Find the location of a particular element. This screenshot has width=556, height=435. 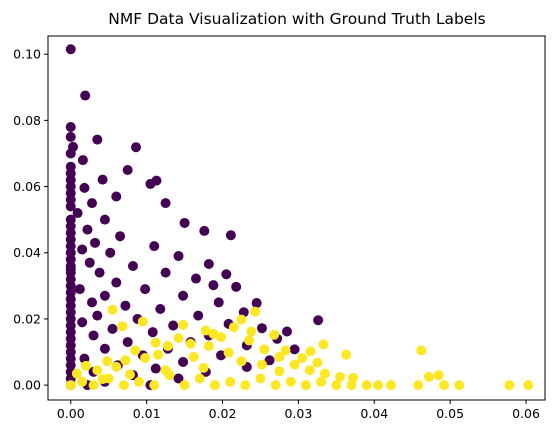

x-axis: 0.00 0.01 0.02 0.03 0.04 0.05 0.06 is located at coordinates (298, 410).